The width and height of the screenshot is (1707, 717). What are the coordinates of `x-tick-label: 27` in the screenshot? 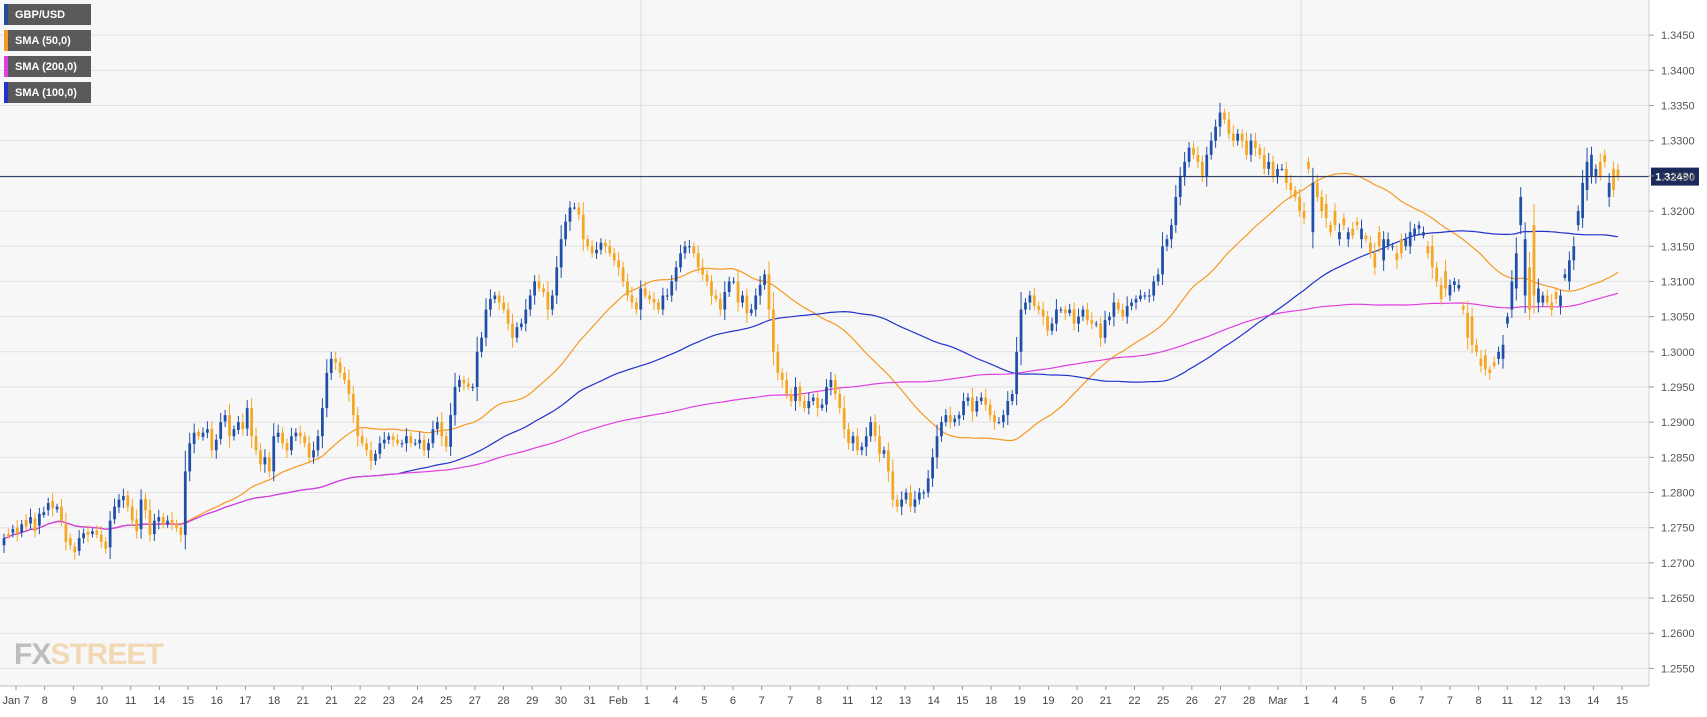 It's located at (1220, 701).